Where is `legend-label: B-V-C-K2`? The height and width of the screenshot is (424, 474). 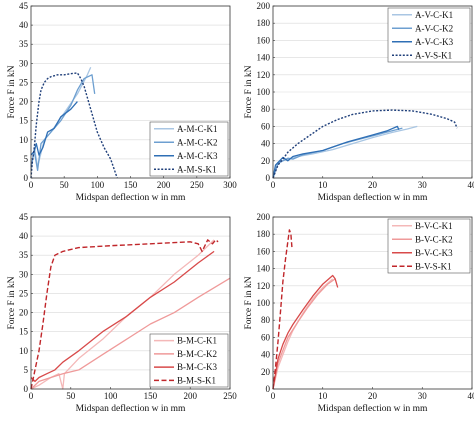 legend-label: B-V-C-K2 is located at coordinates (434, 239).